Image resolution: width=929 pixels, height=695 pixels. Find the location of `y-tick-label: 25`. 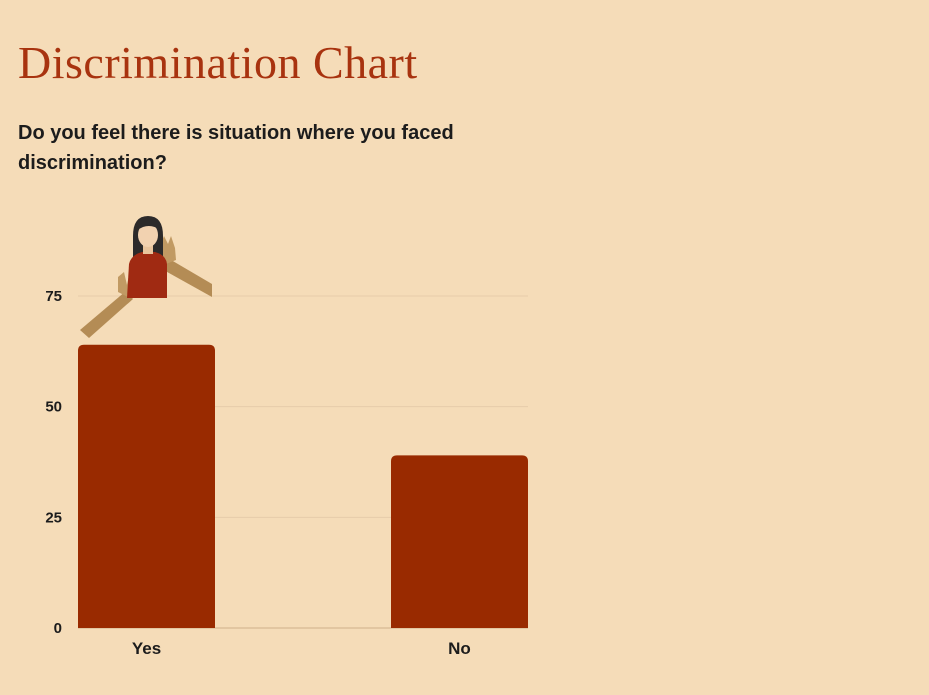

y-tick-label: 25 is located at coordinates (53, 517).